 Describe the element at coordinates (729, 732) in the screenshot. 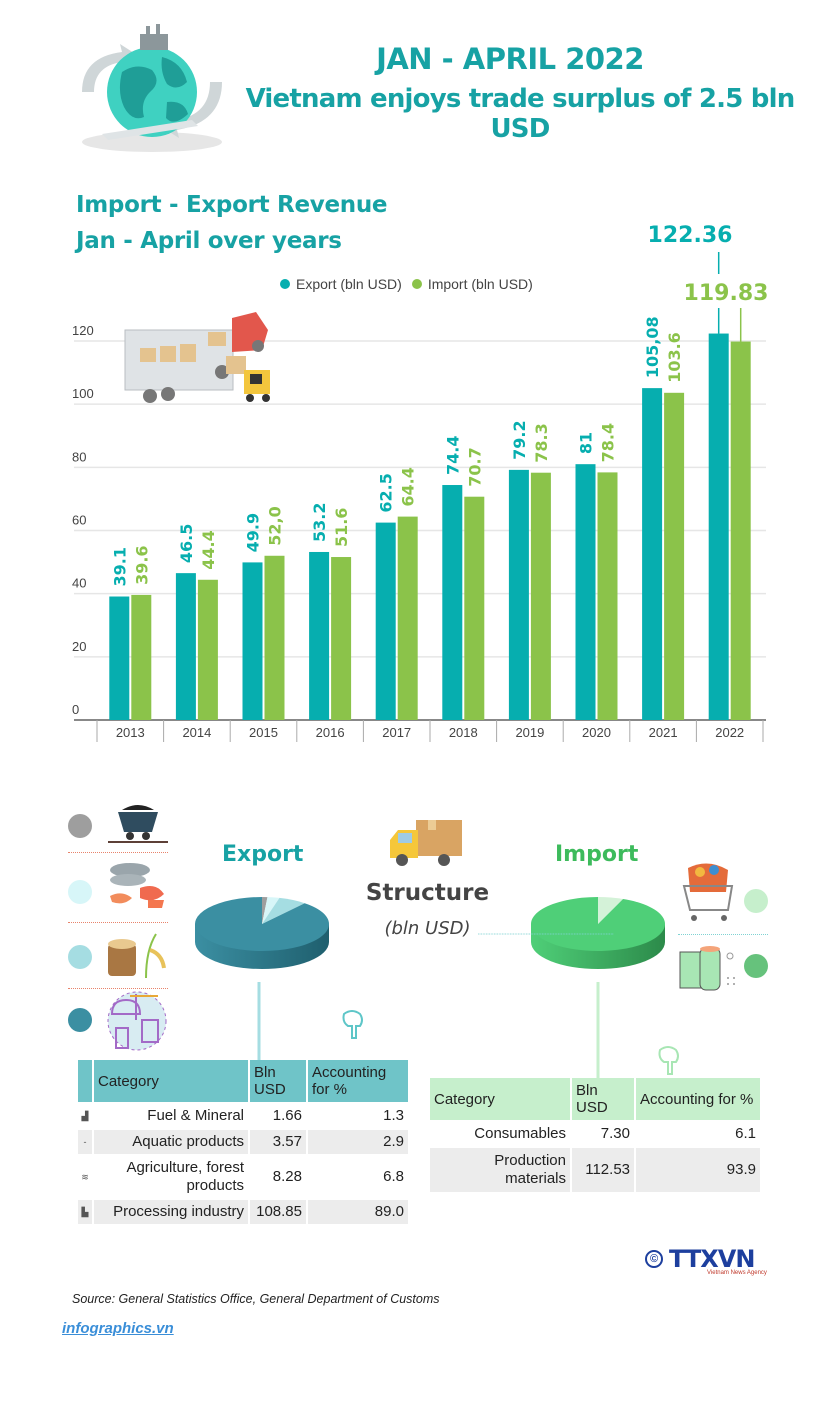

I see `x-tick-label: 2022` at that location.